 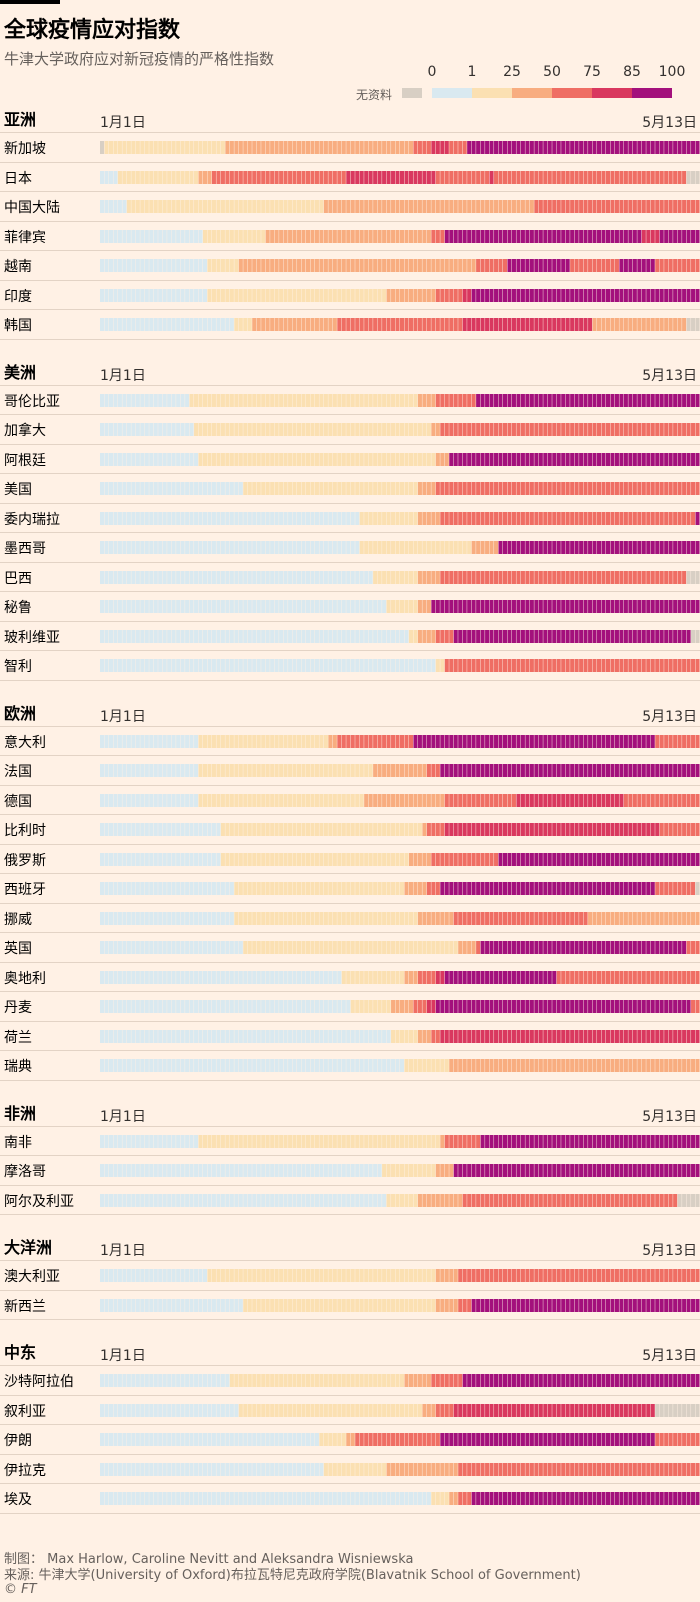 I want to click on country-label: 玻利维亚, so click(x=32, y=637).